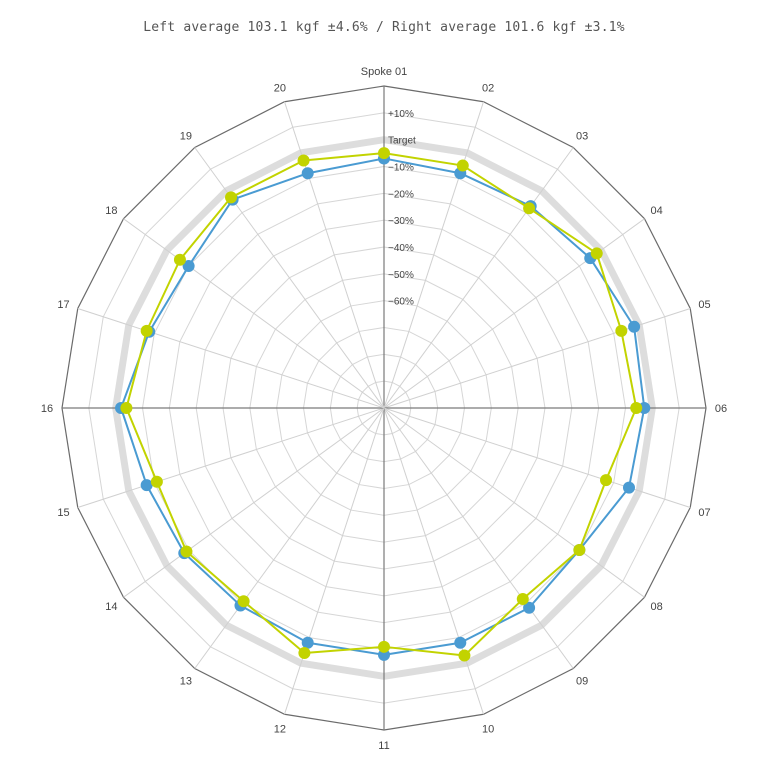 This screenshot has width=768, height=768. I want to click on spoke-label: 16, so click(47, 409).